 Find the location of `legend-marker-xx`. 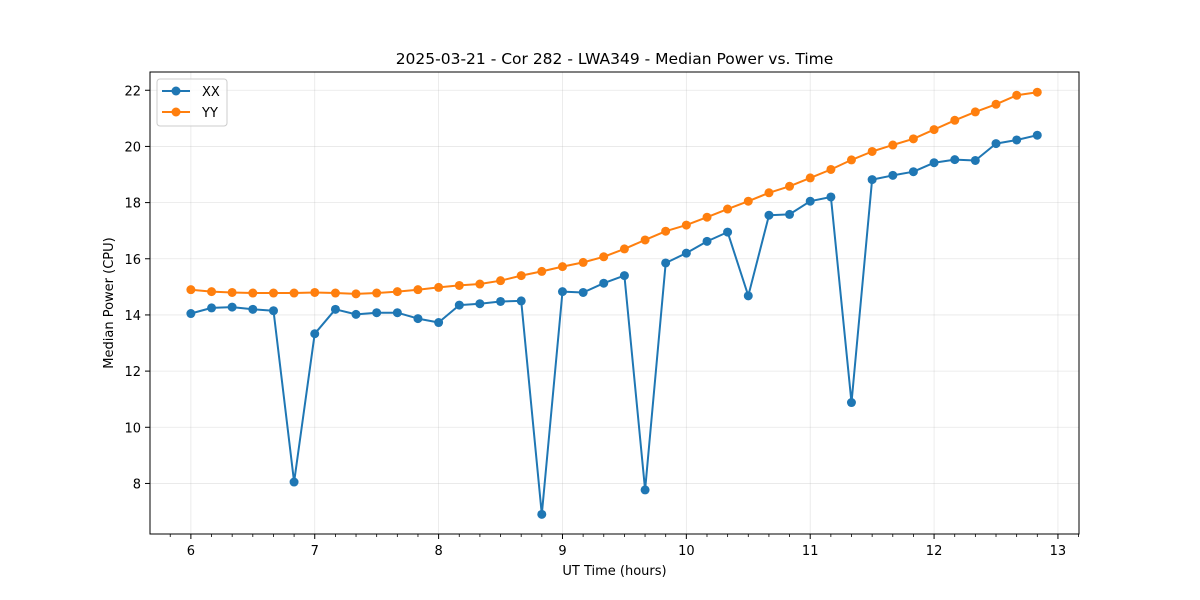

legend-marker-xx is located at coordinates (176, 91).